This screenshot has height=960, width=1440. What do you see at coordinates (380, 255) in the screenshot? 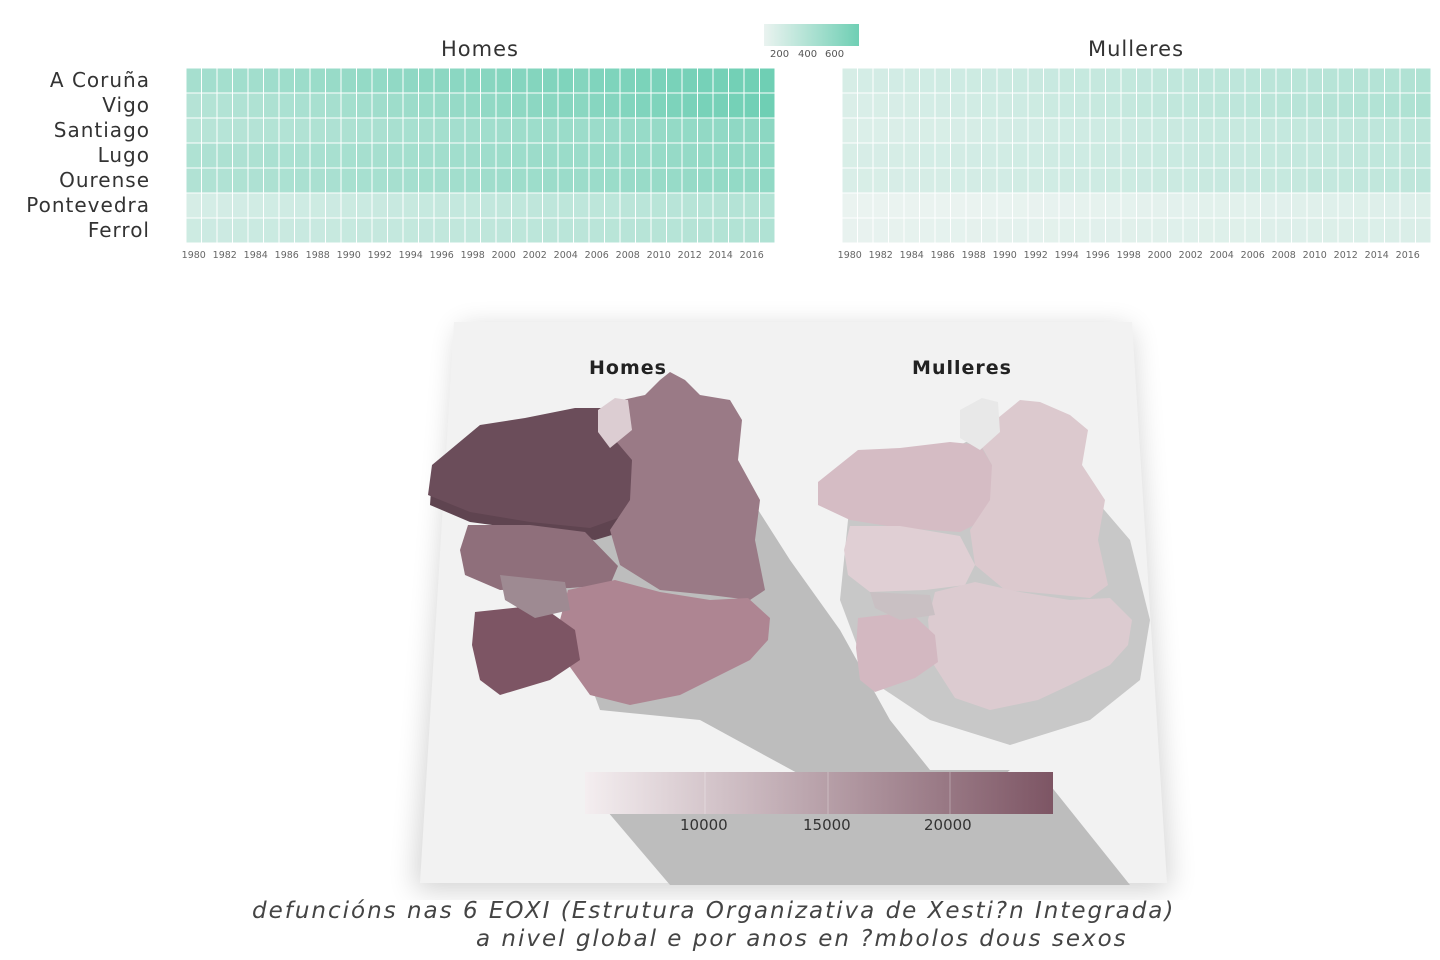
I see `x-tick-label: 1992` at bounding box center [380, 255].